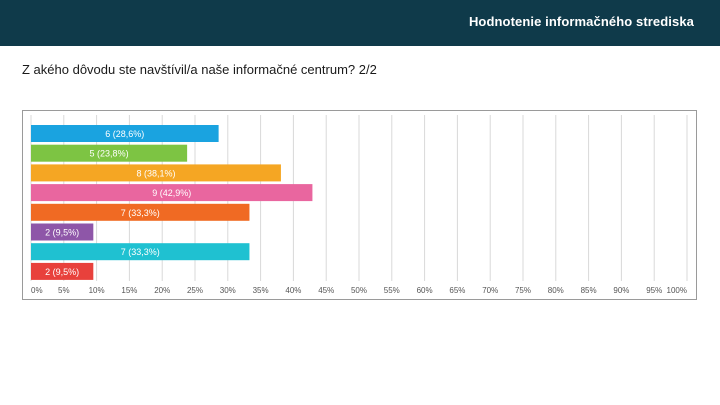 The width and height of the screenshot is (720, 405). Describe the element at coordinates (64, 290) in the screenshot. I see `x-tick-label: 5%` at that location.